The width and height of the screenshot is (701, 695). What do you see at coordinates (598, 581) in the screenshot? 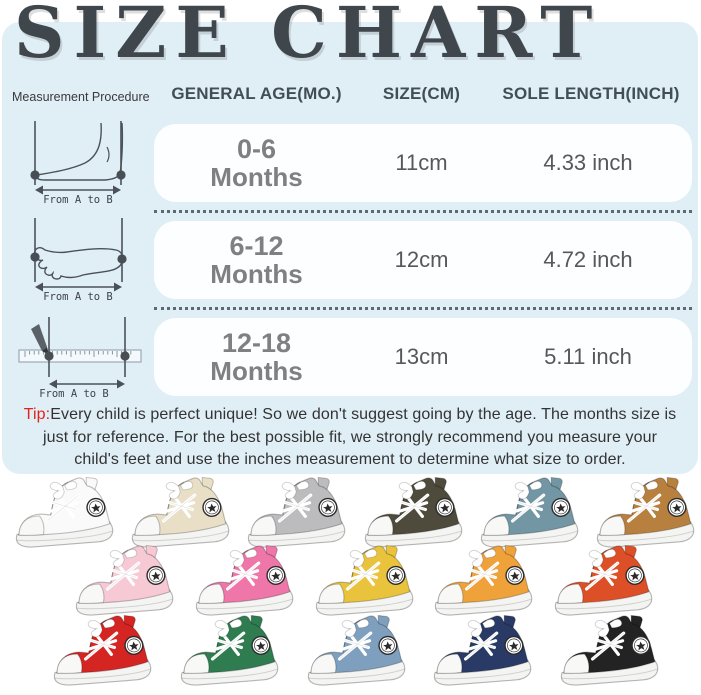
I see `baby-sneaker-orange-red` at bounding box center [598, 581].